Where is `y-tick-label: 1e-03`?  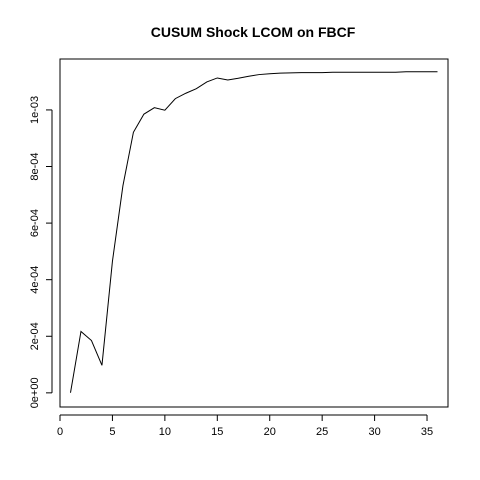
y-tick-label: 1e-03 is located at coordinates (35, 110).